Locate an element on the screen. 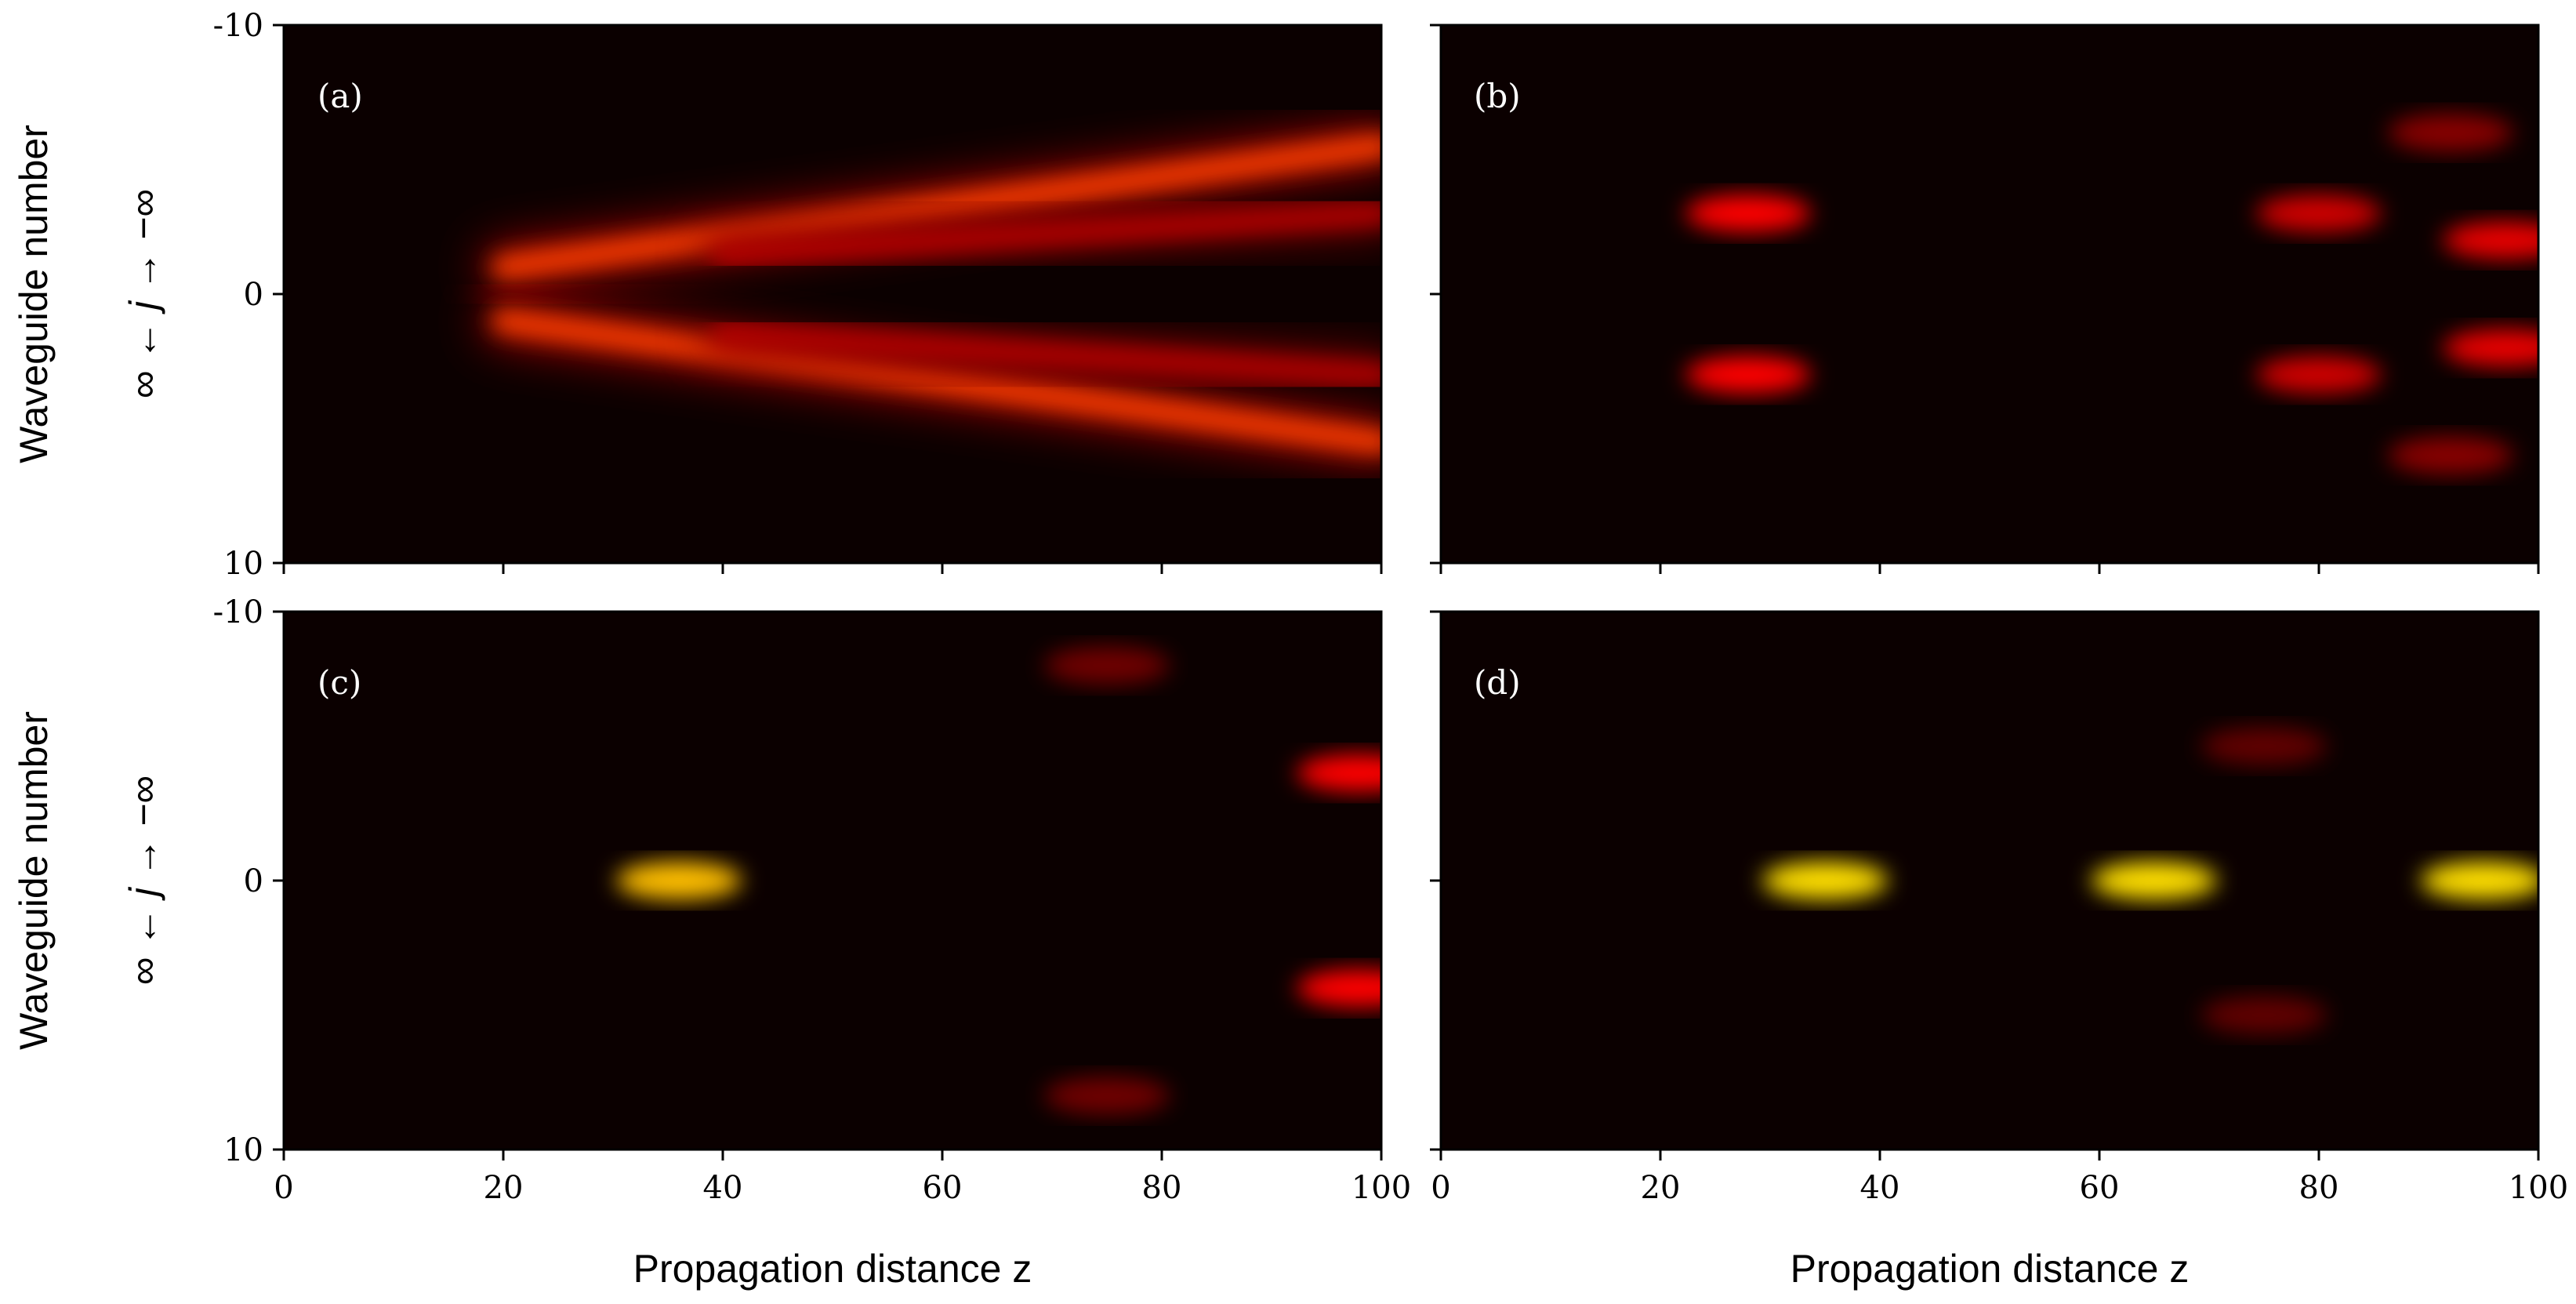 This screenshot has height=1304, width=2576. panel-label: (d) is located at coordinates (1497, 682).